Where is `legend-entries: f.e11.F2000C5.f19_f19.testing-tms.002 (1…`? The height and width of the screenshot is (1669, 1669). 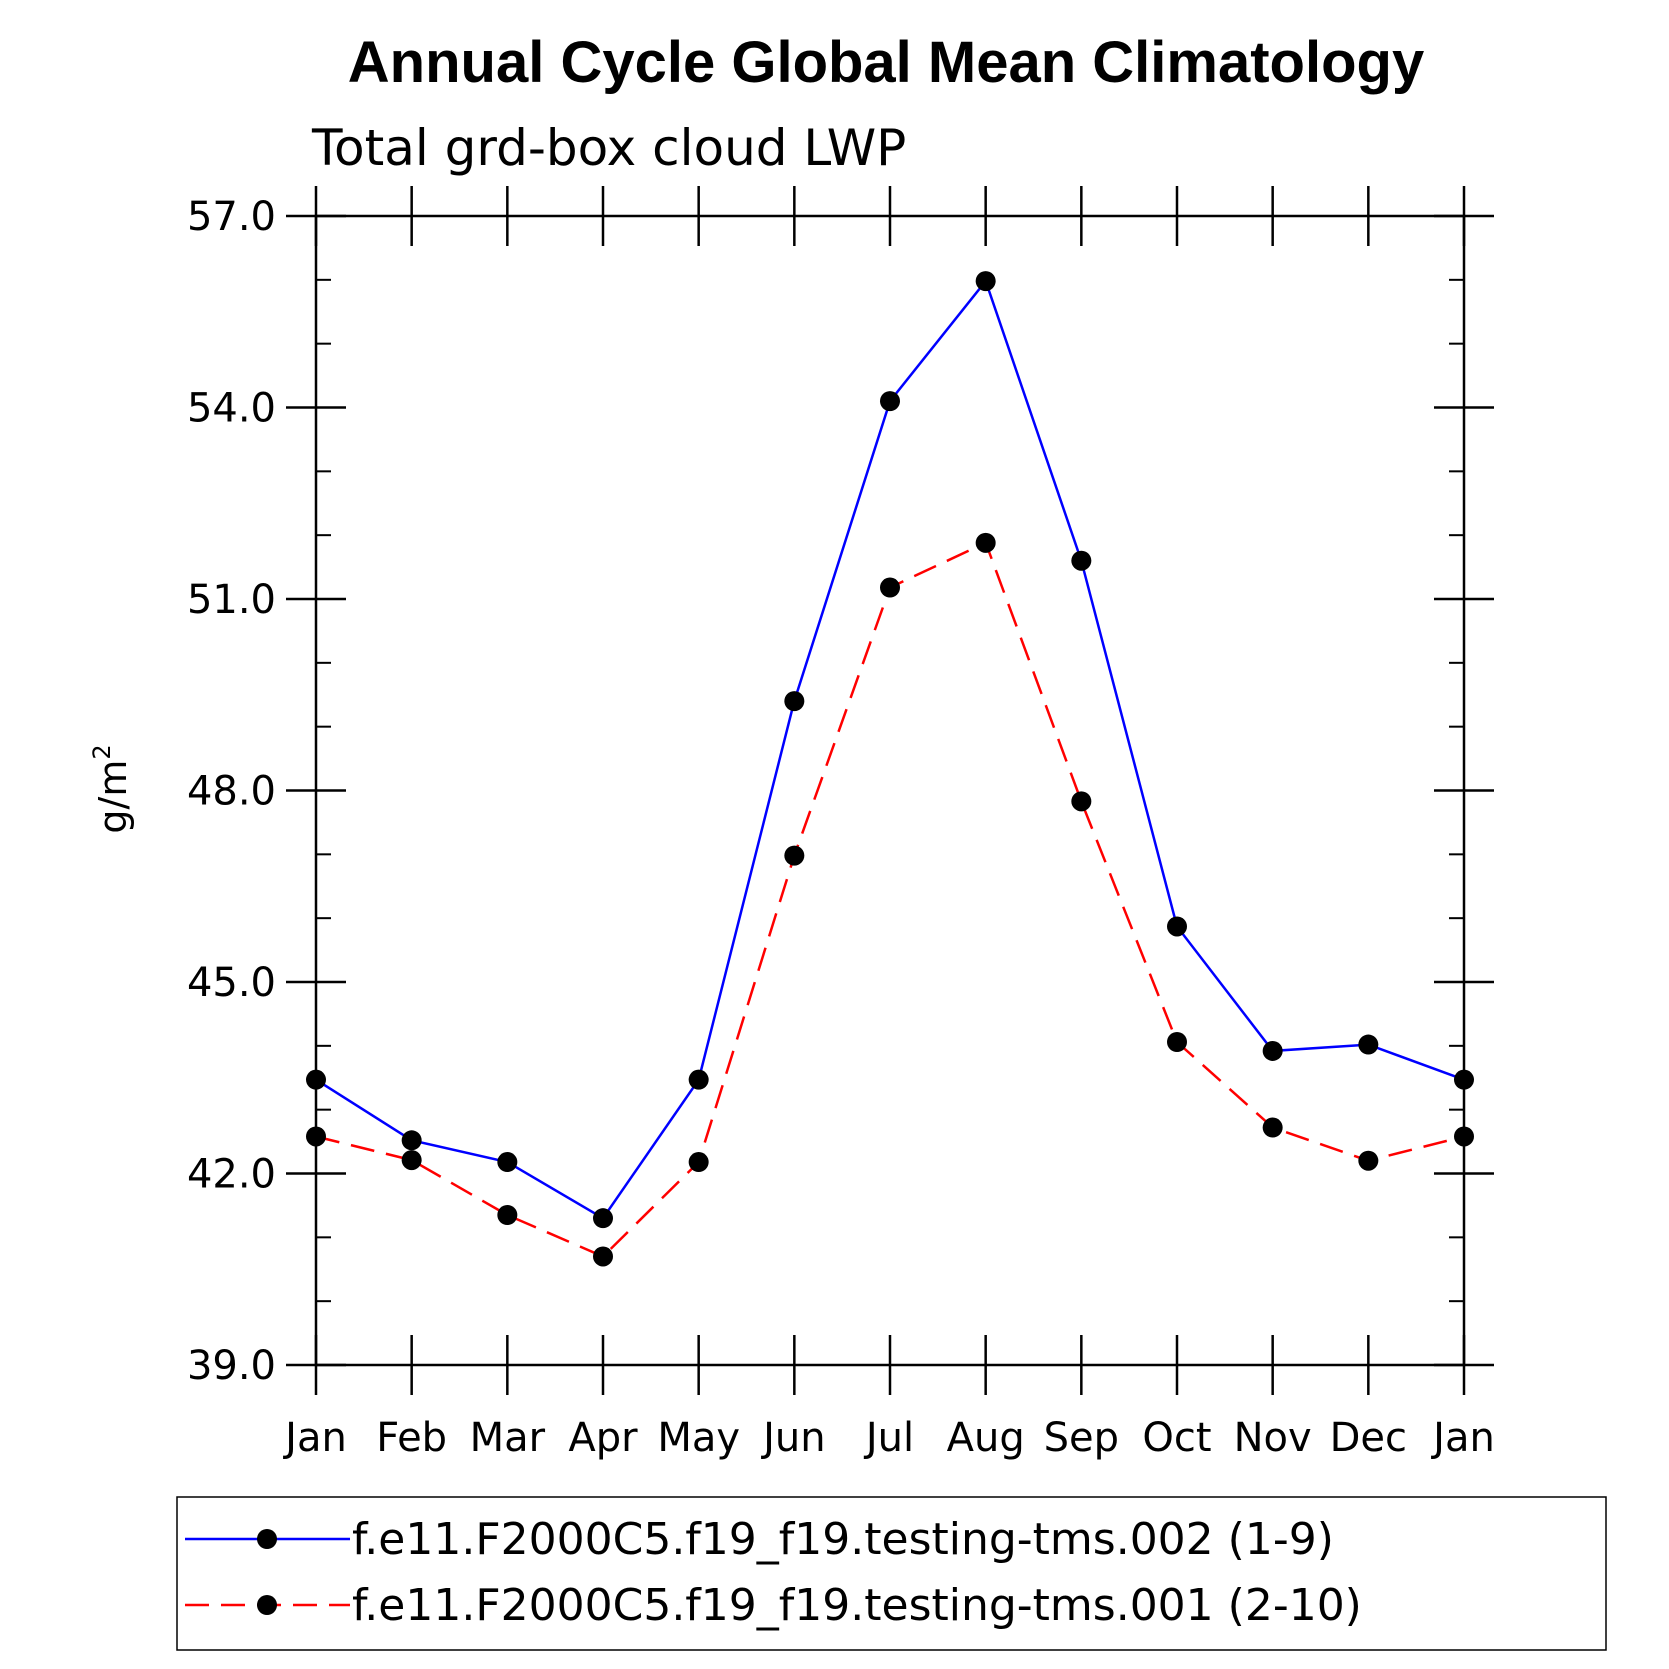 legend-entries: f.e11.F2000C5.f19_f19.testing-tms.002 (1… is located at coordinates (773, 1572).